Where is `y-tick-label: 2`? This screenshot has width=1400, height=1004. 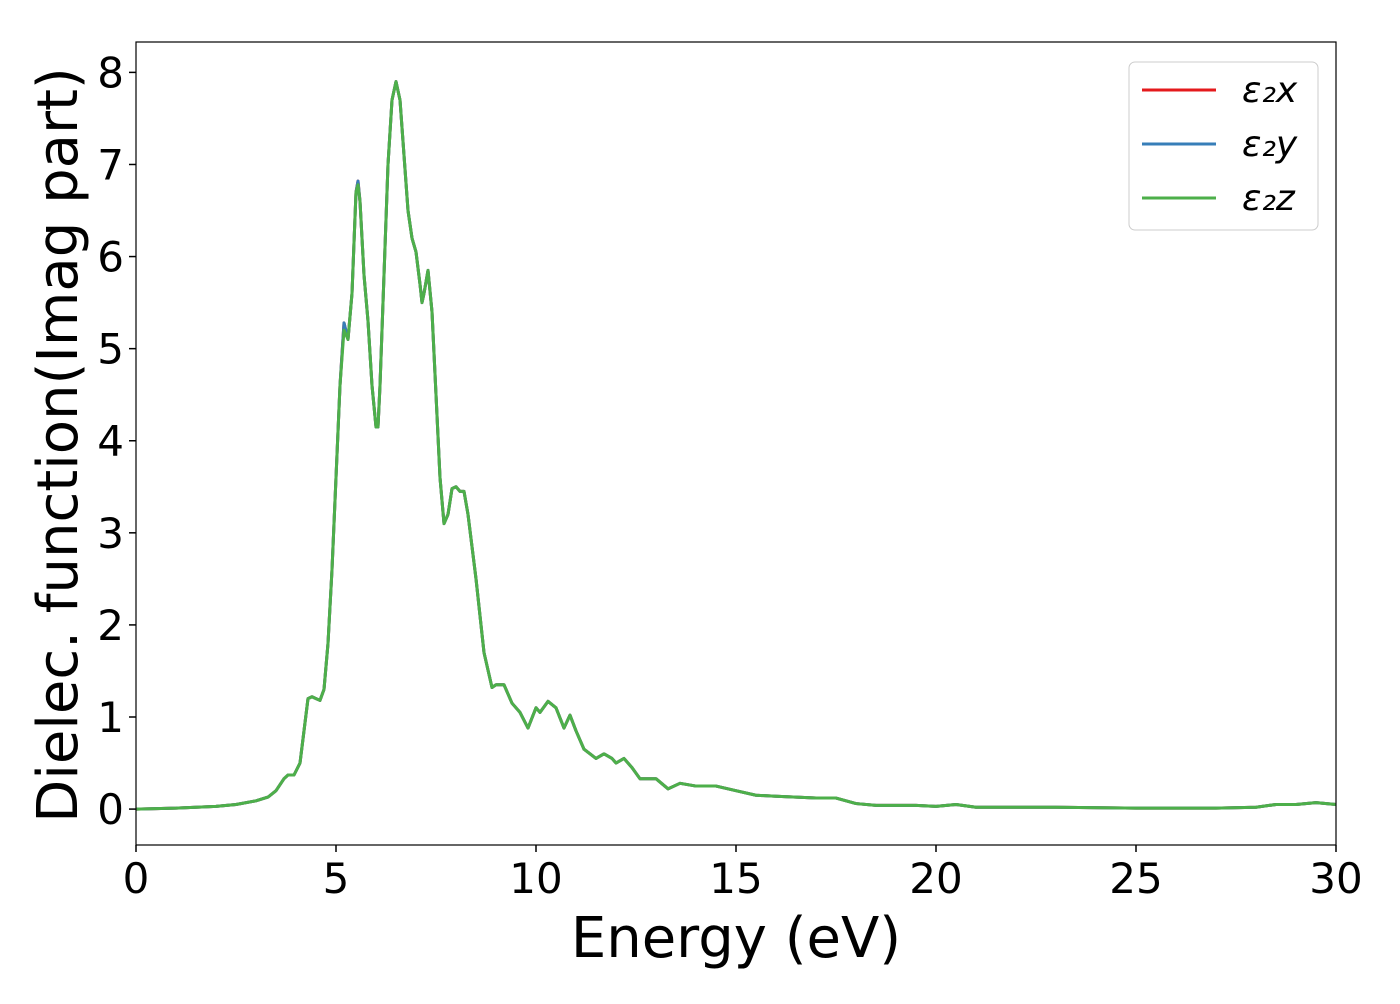
y-tick-label: 2 is located at coordinates (110, 625).